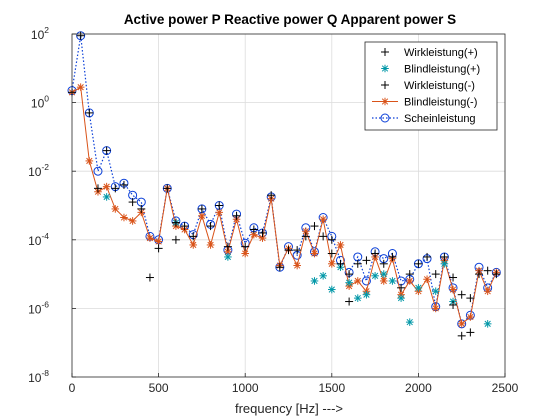 Image resolution: width=560 pixels, height=420 pixels. What do you see at coordinates (440, 103) in the screenshot?
I see `legend-label: Blindleistung(-)` at bounding box center [440, 103].